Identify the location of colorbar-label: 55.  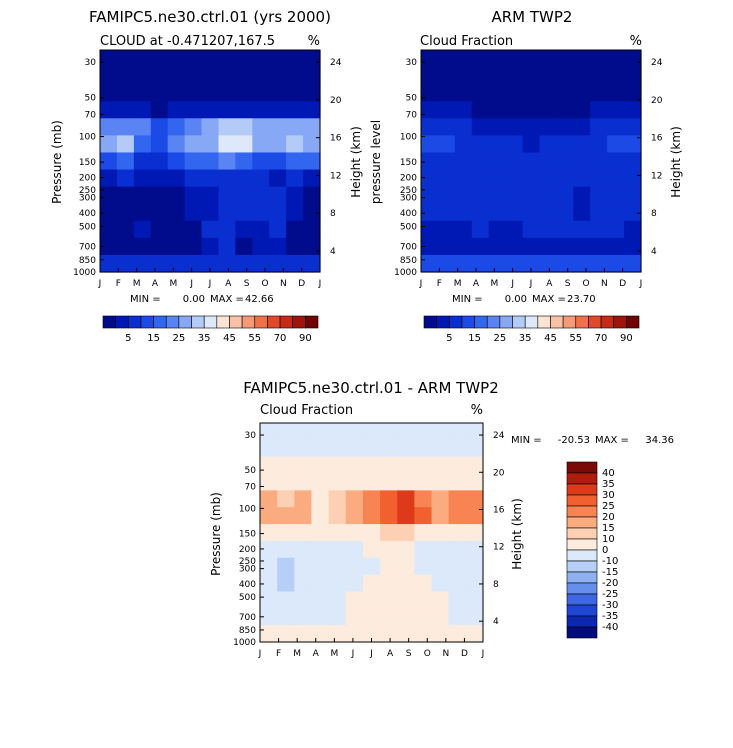
(575, 338).